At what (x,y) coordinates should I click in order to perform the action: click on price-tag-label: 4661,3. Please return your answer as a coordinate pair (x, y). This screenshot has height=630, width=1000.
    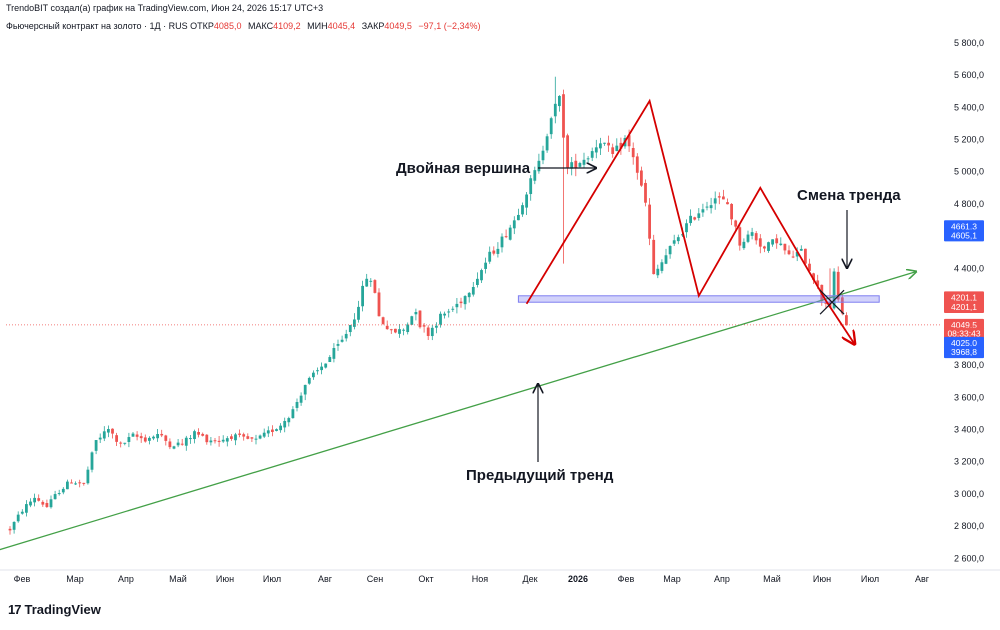
    Looking at the image, I should click on (964, 226).